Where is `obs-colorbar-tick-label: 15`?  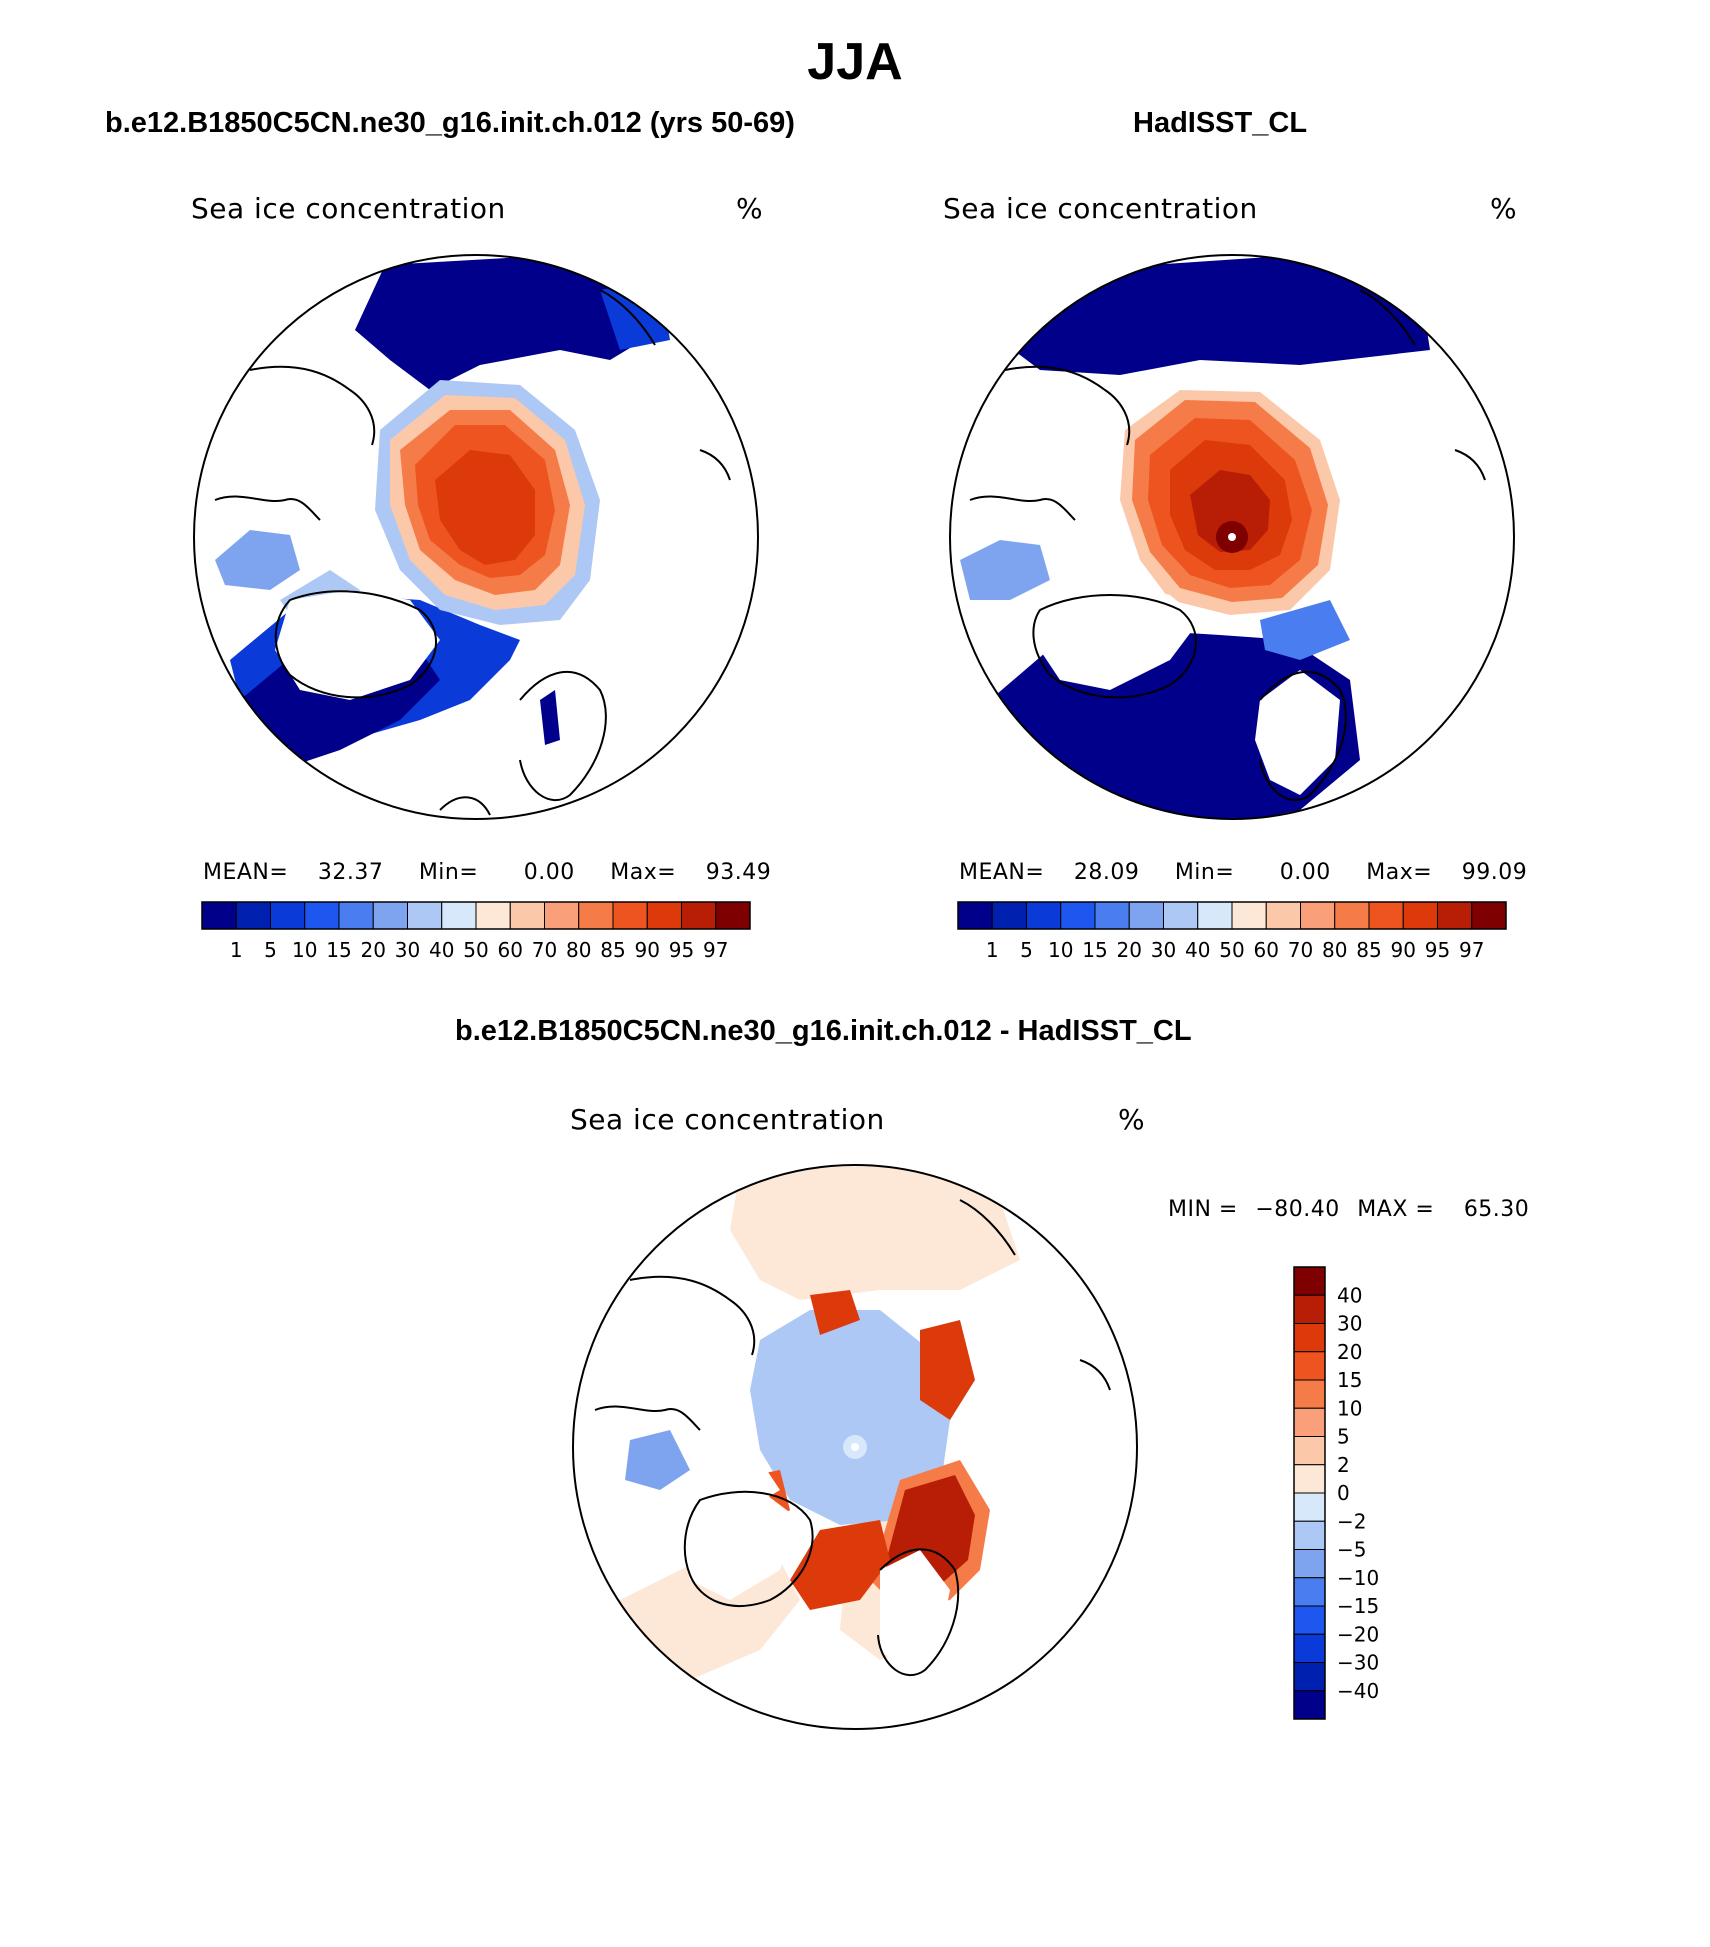 obs-colorbar-tick-label: 15 is located at coordinates (1094, 950).